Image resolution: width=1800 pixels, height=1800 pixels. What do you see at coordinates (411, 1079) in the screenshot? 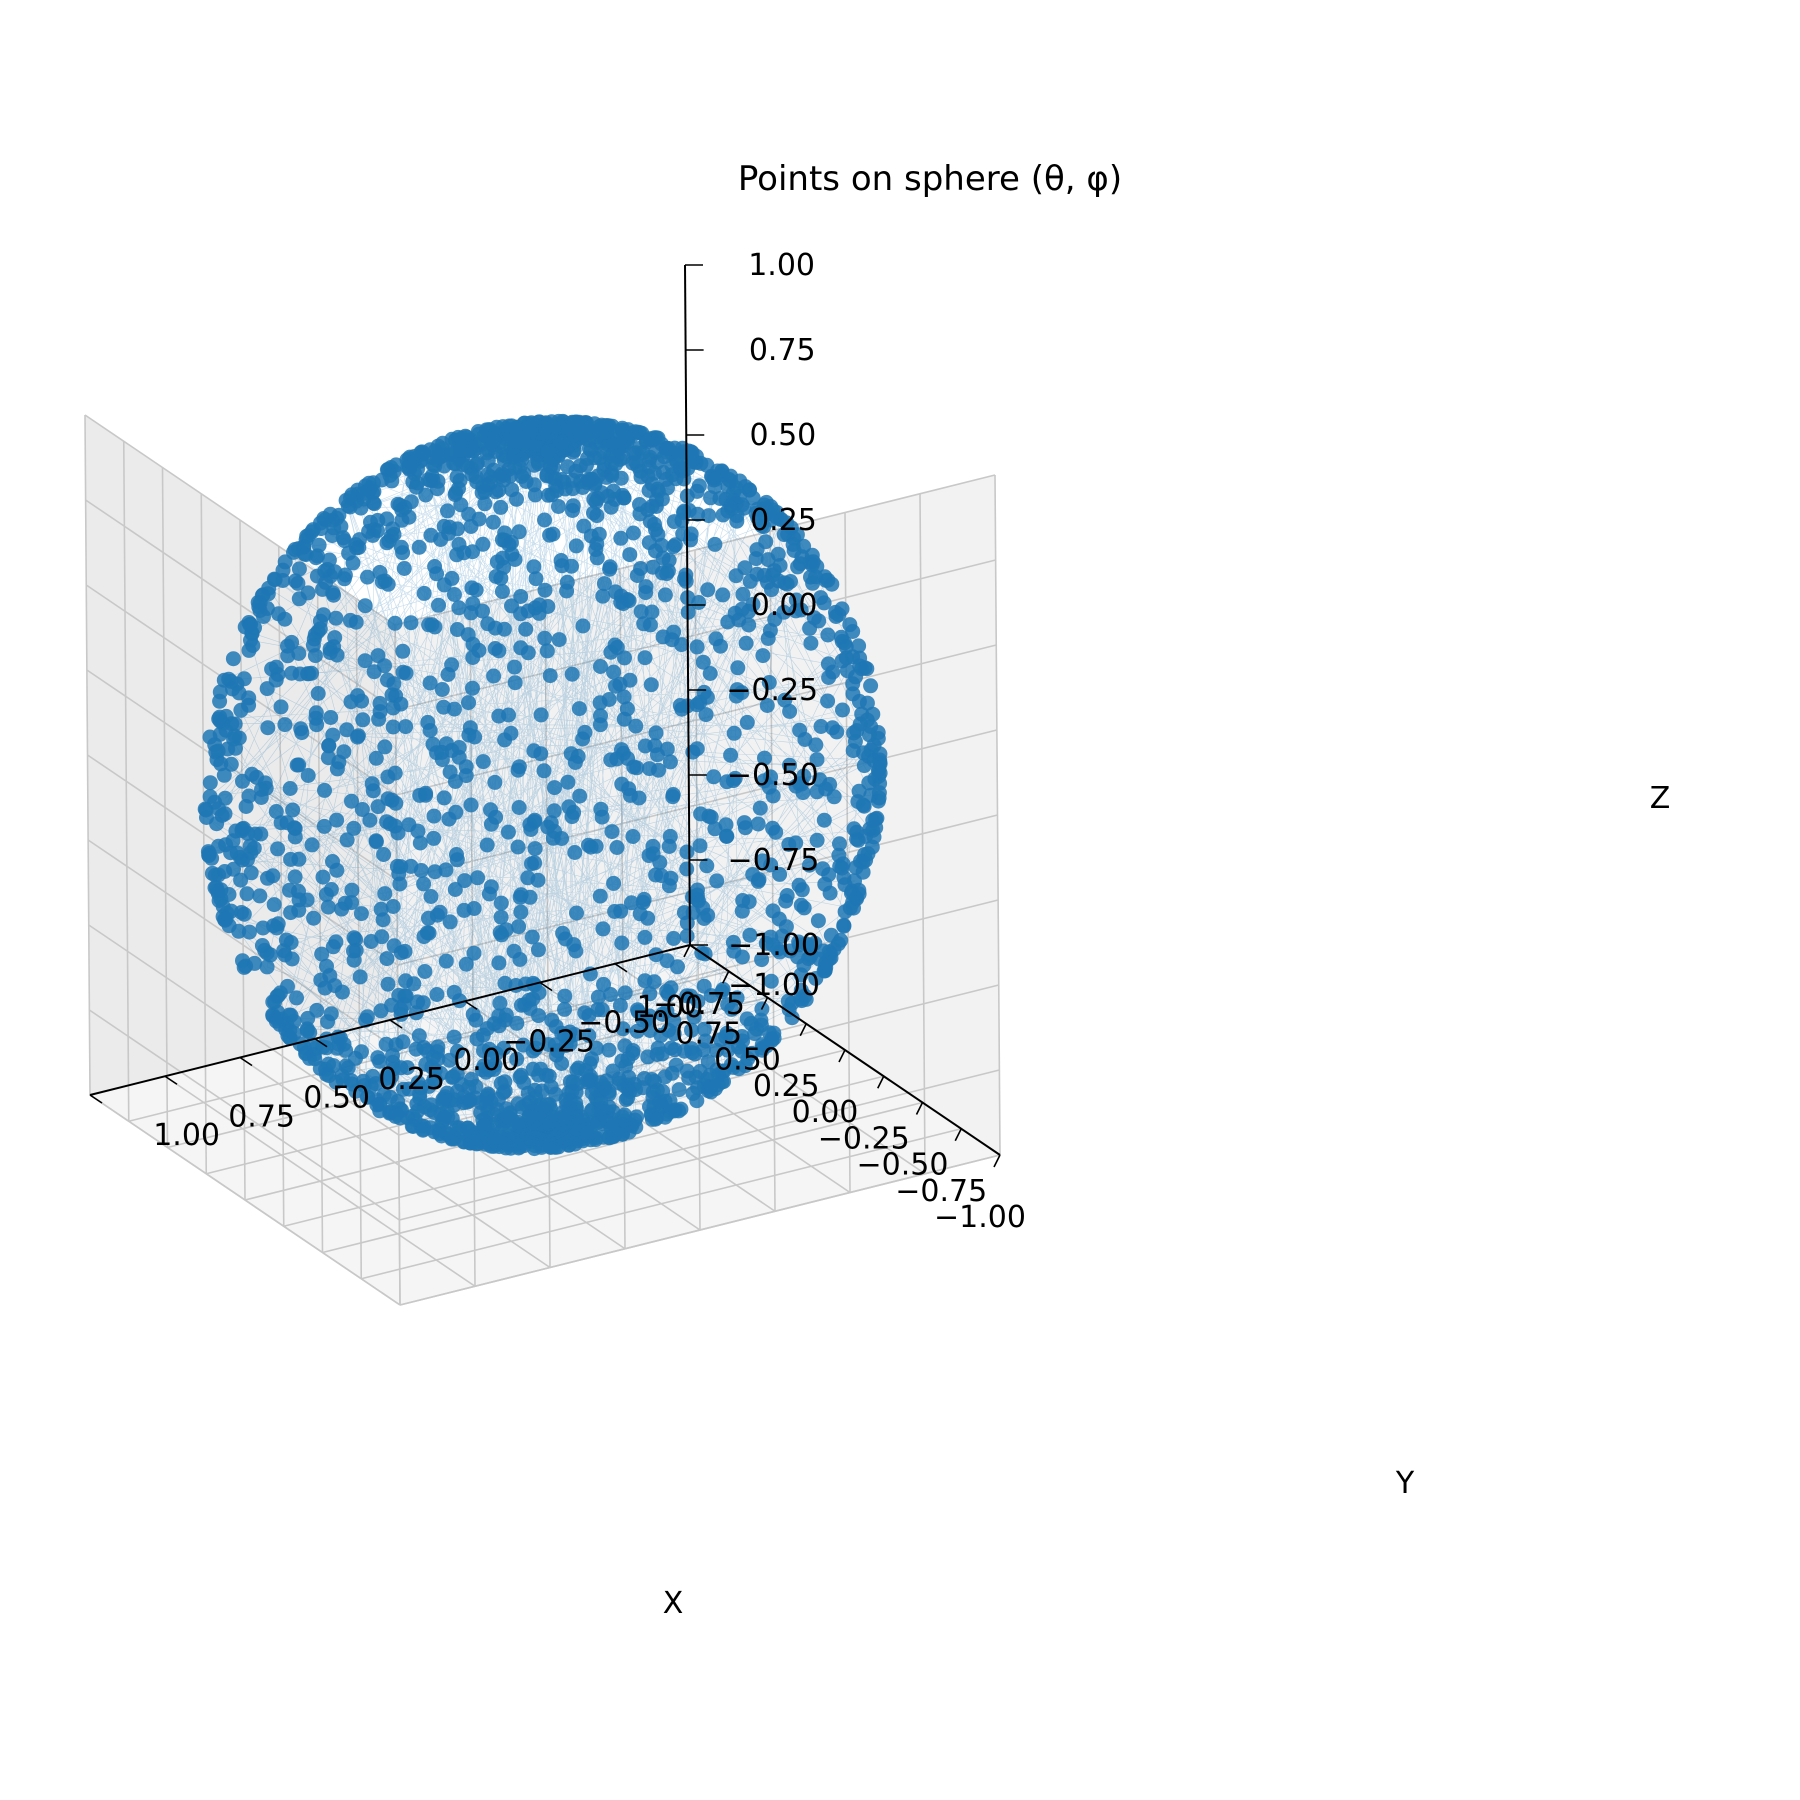
I see `y-tick-label: 0.25` at bounding box center [411, 1079].